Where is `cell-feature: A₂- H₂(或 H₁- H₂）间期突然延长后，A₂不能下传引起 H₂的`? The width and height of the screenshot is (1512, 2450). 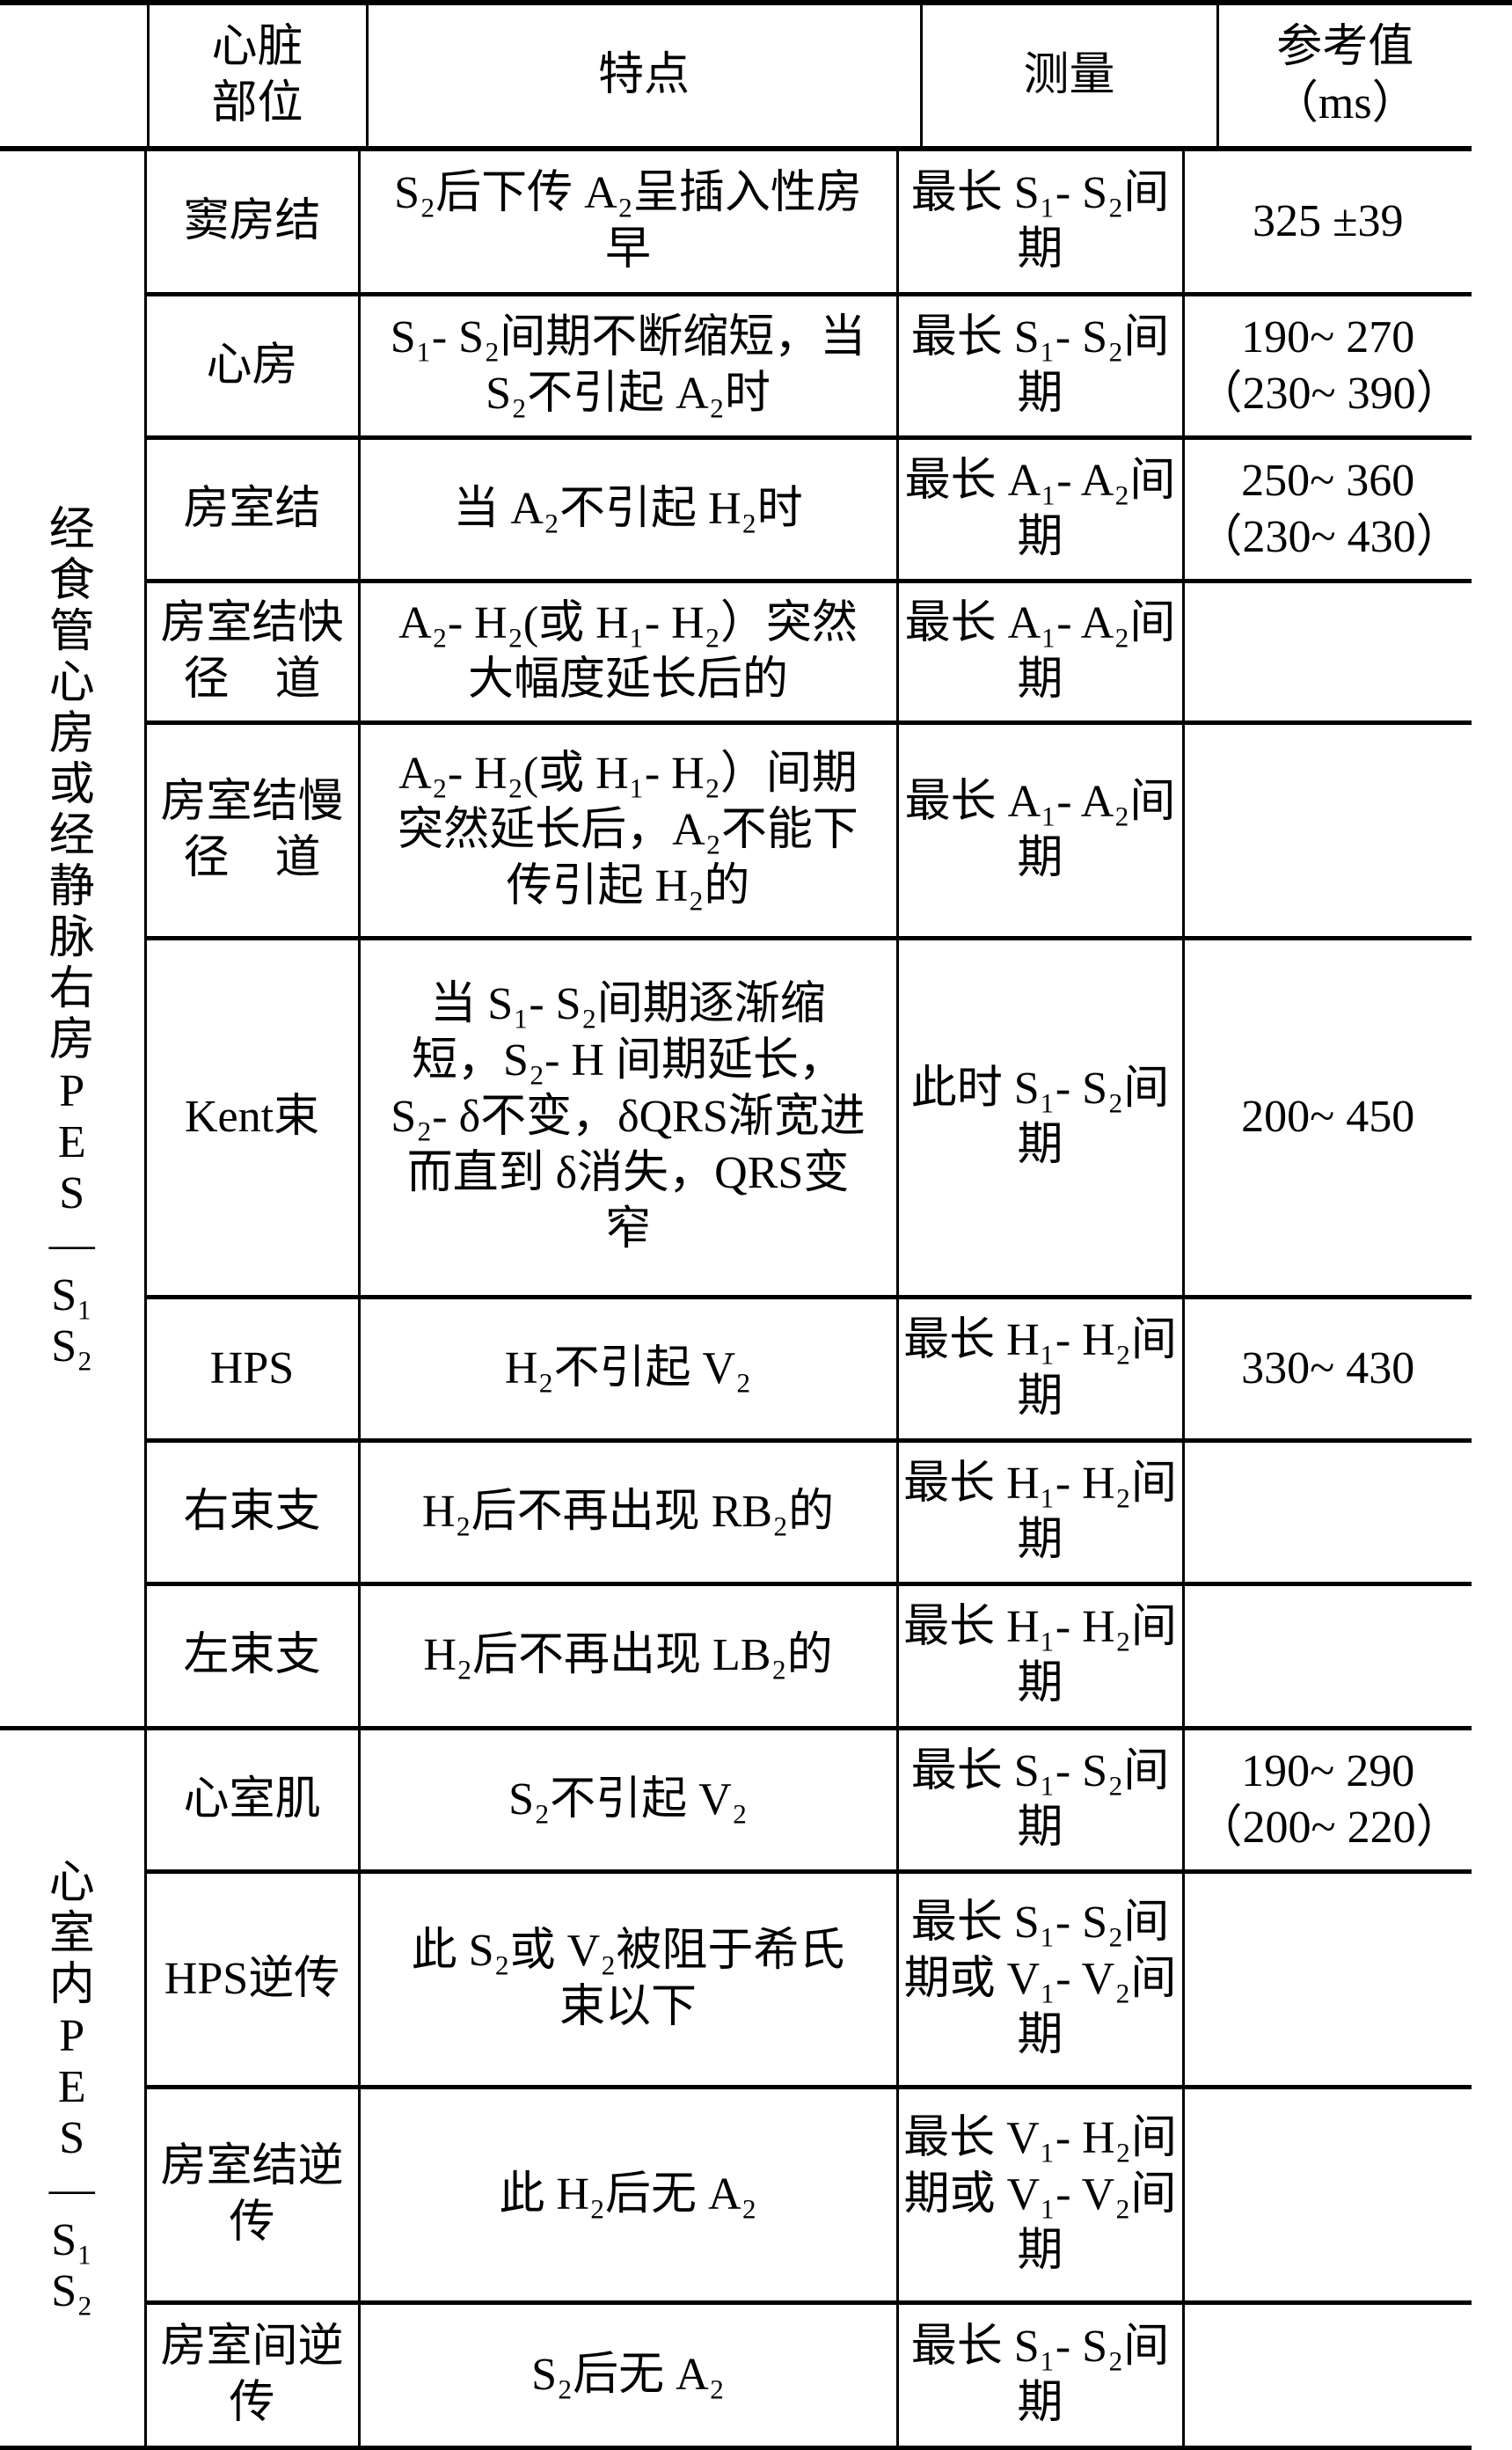 cell-feature: A₂- H₂(或 H₁- H₂）间期突然延长后，A₂不能下传引起 H₂的 is located at coordinates (628, 831).